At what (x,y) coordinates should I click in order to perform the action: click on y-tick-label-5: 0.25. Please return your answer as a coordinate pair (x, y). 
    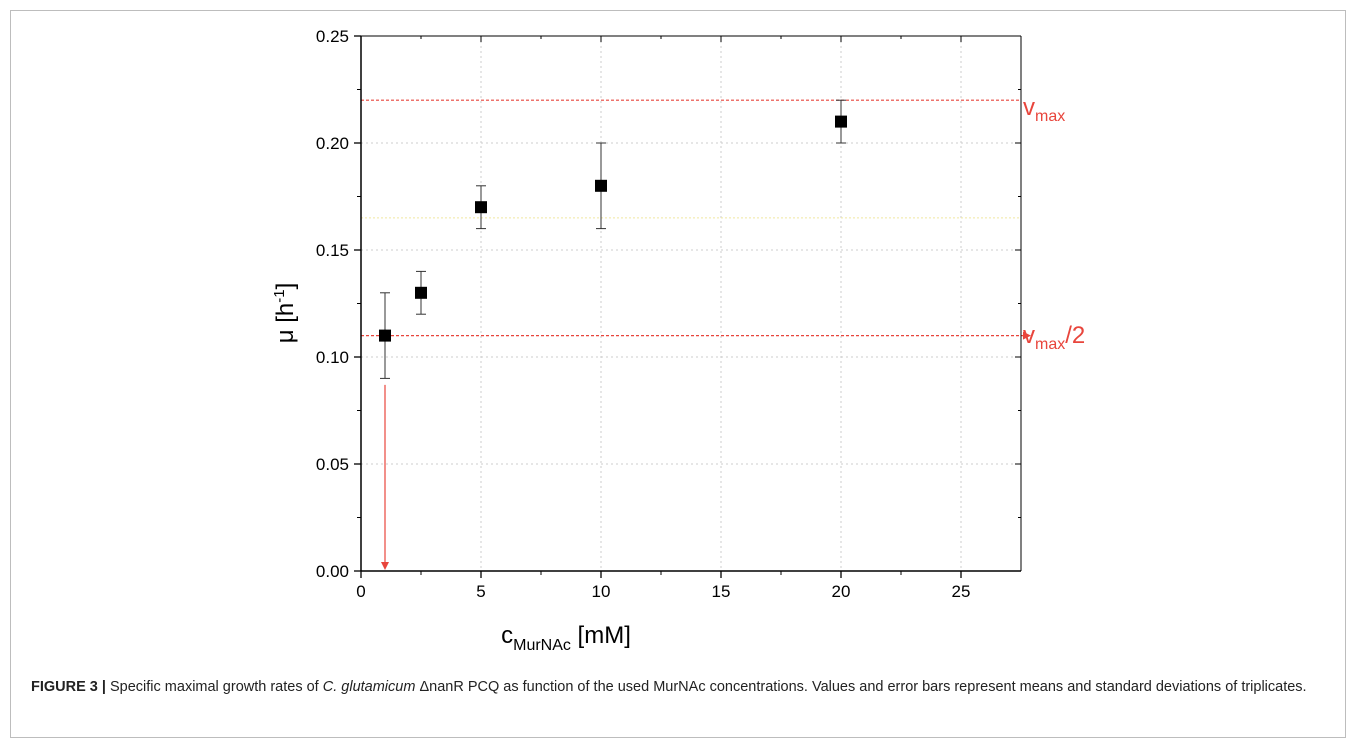
    Looking at the image, I should click on (332, 36).